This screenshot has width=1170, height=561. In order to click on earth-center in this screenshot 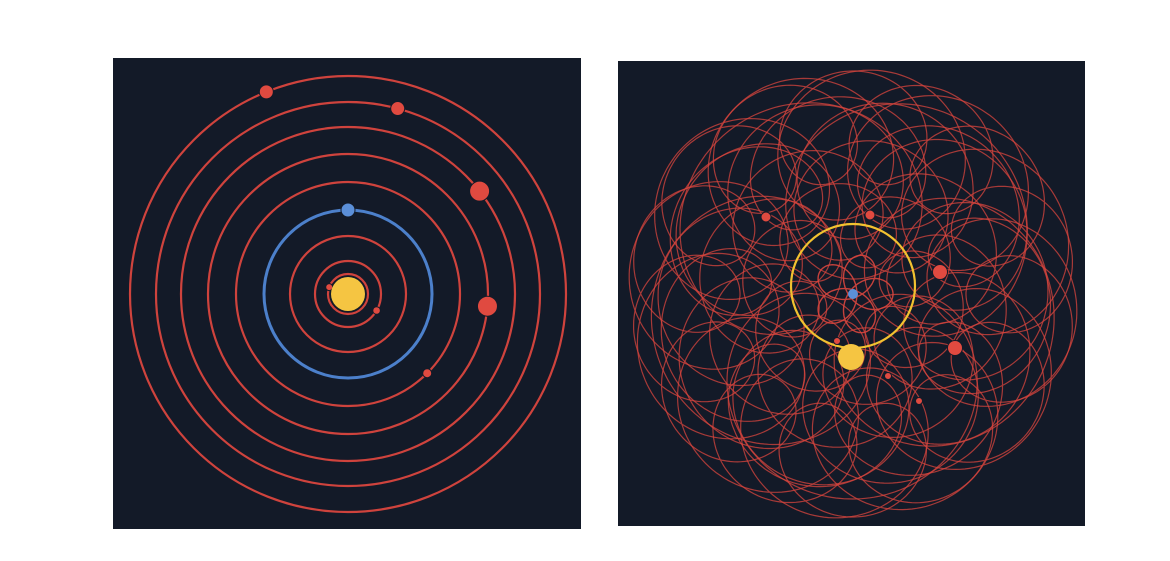, I will do `click(853, 294)`.